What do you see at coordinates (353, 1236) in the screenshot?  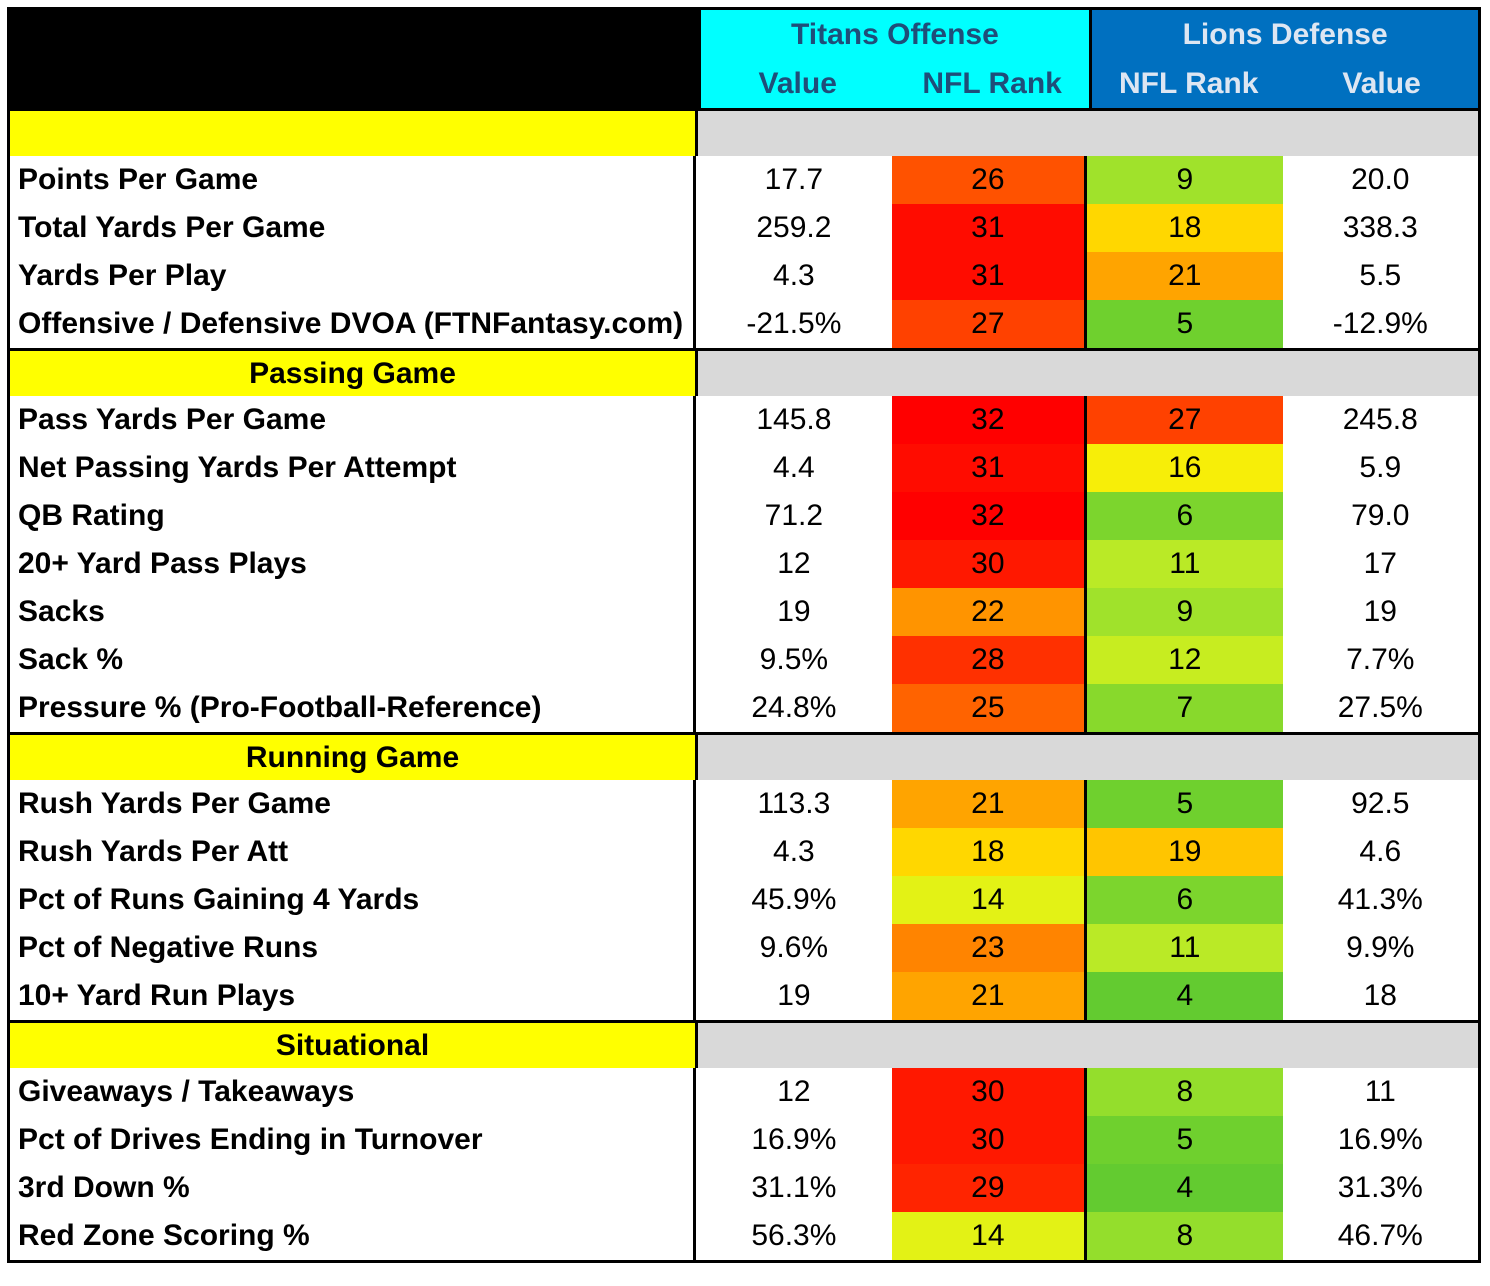 I see `stat-label: Red Zone Scoring %` at bounding box center [353, 1236].